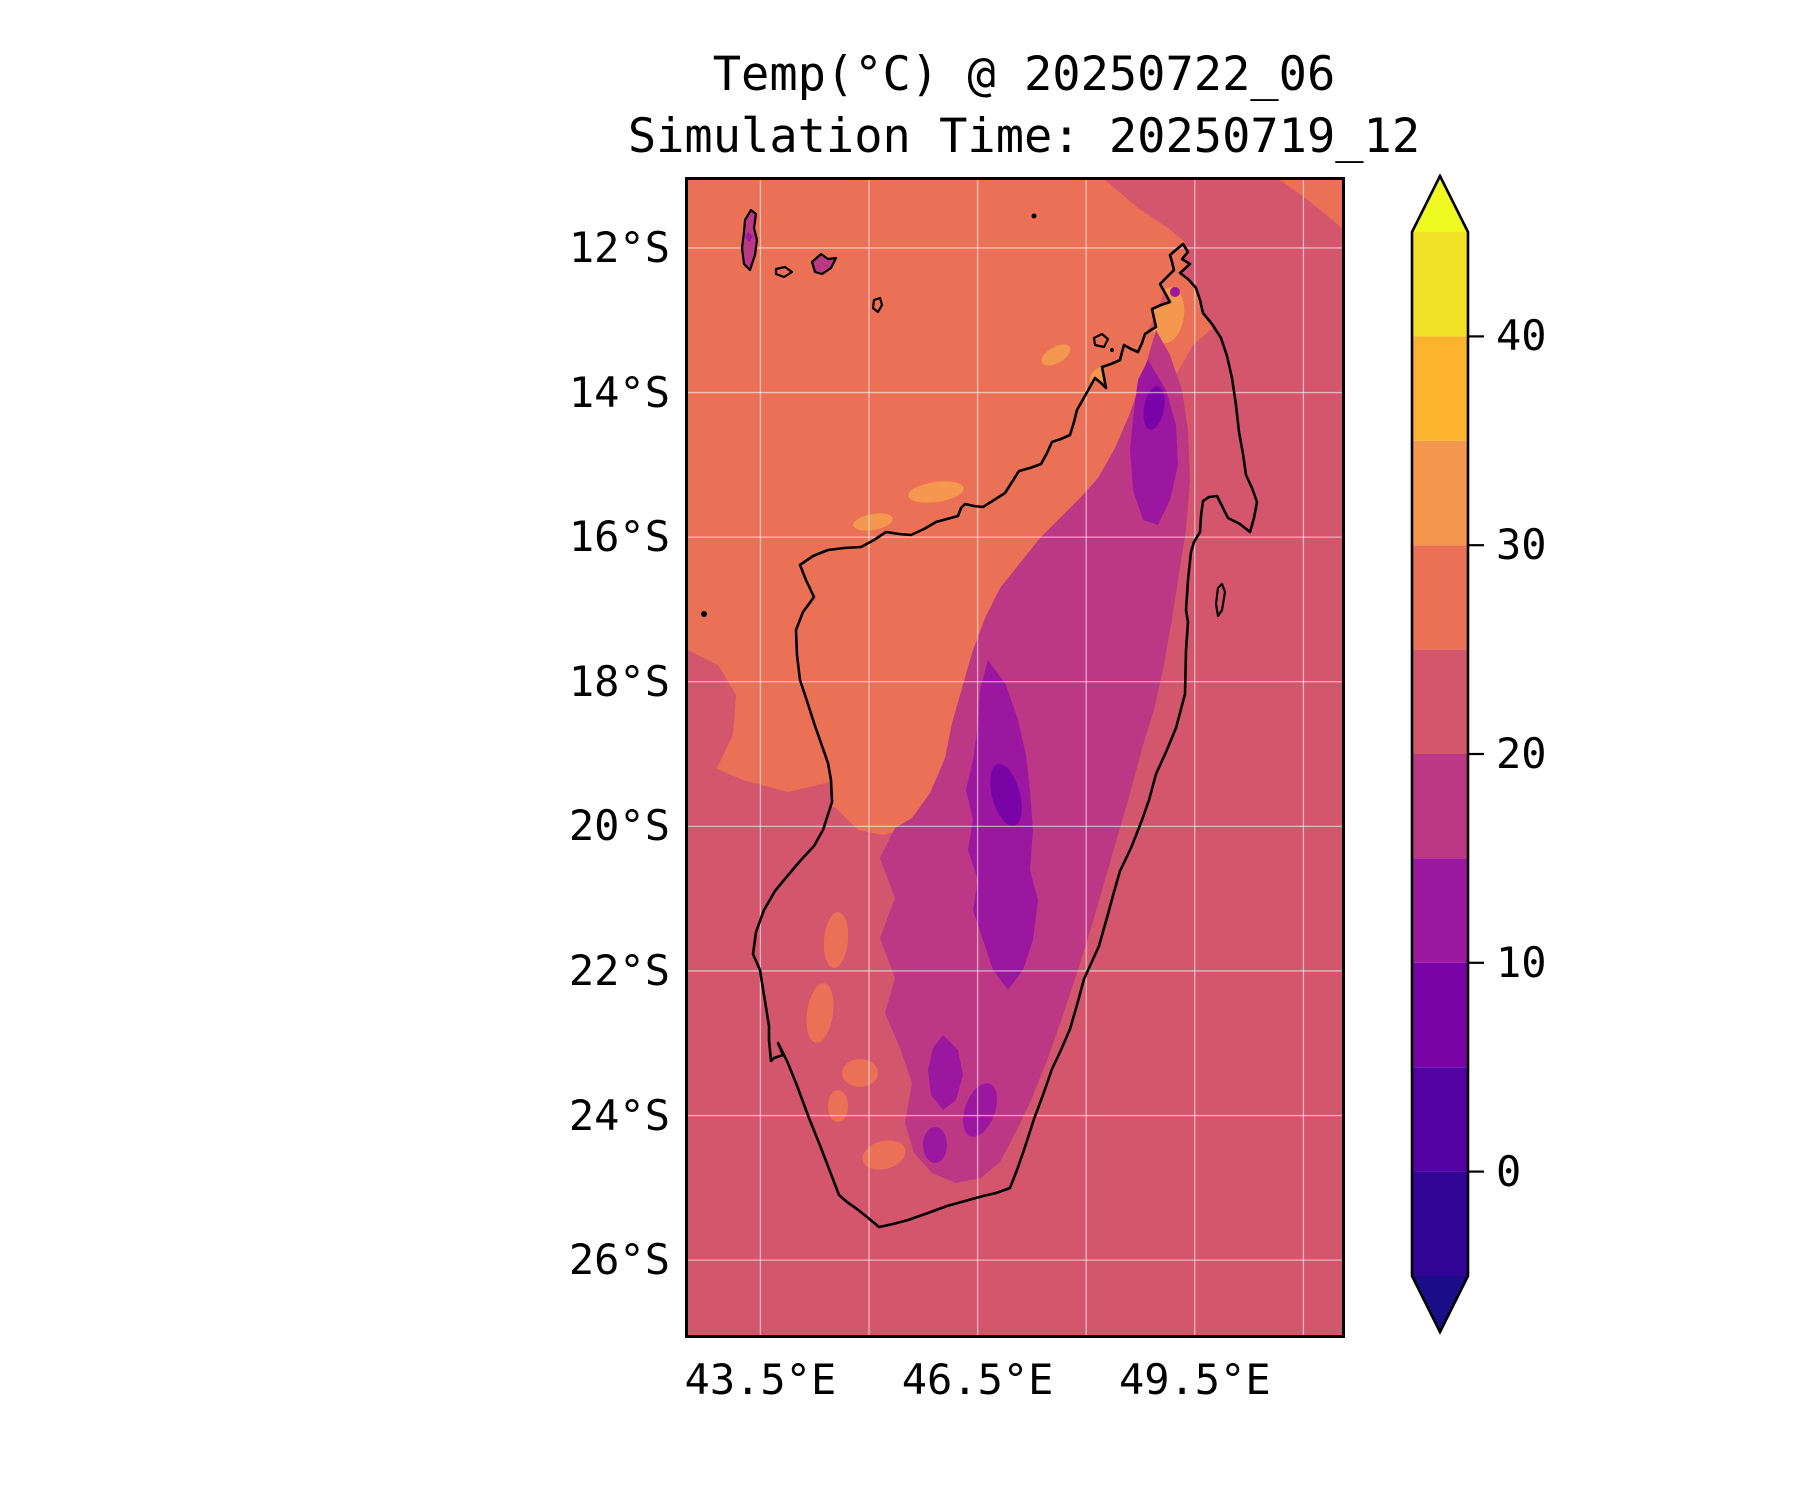 Image resolution: width=1800 pixels, height=1500 pixels. What do you see at coordinates (619, 392) in the screenshot?
I see `lat-tick-label: 14°S` at bounding box center [619, 392].